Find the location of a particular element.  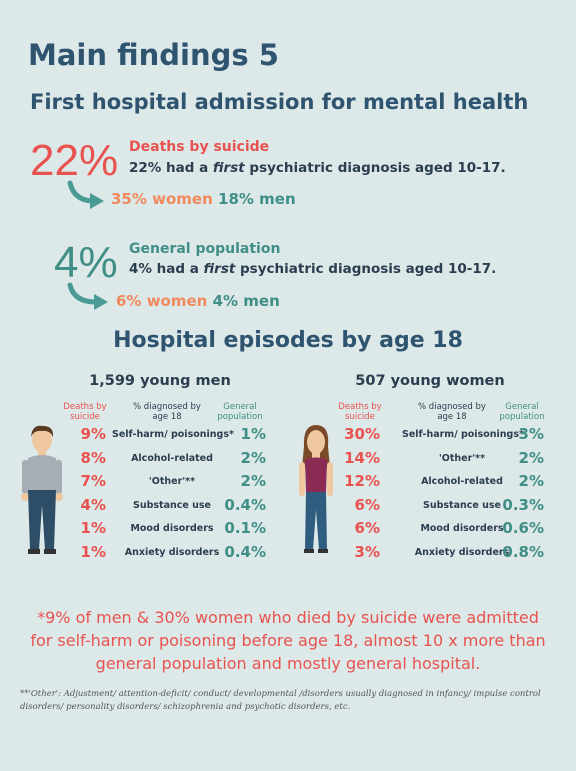

women: 35% women is located at coordinates (162, 199).